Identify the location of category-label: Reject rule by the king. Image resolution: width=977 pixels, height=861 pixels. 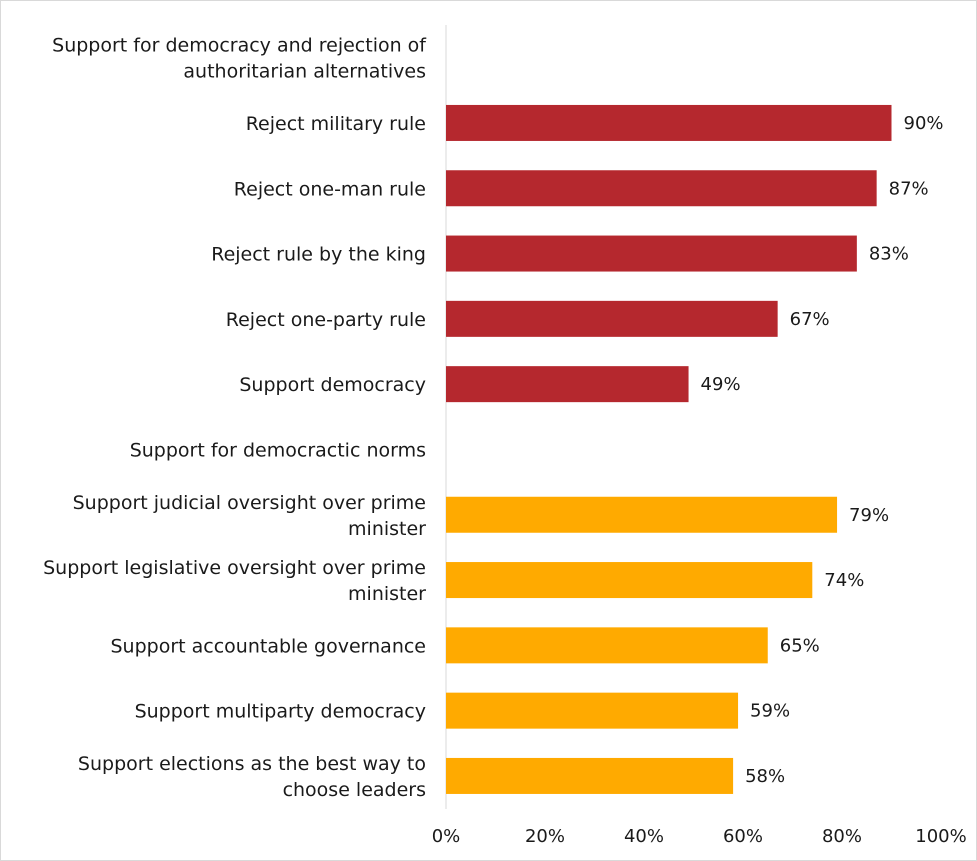
(318, 255).